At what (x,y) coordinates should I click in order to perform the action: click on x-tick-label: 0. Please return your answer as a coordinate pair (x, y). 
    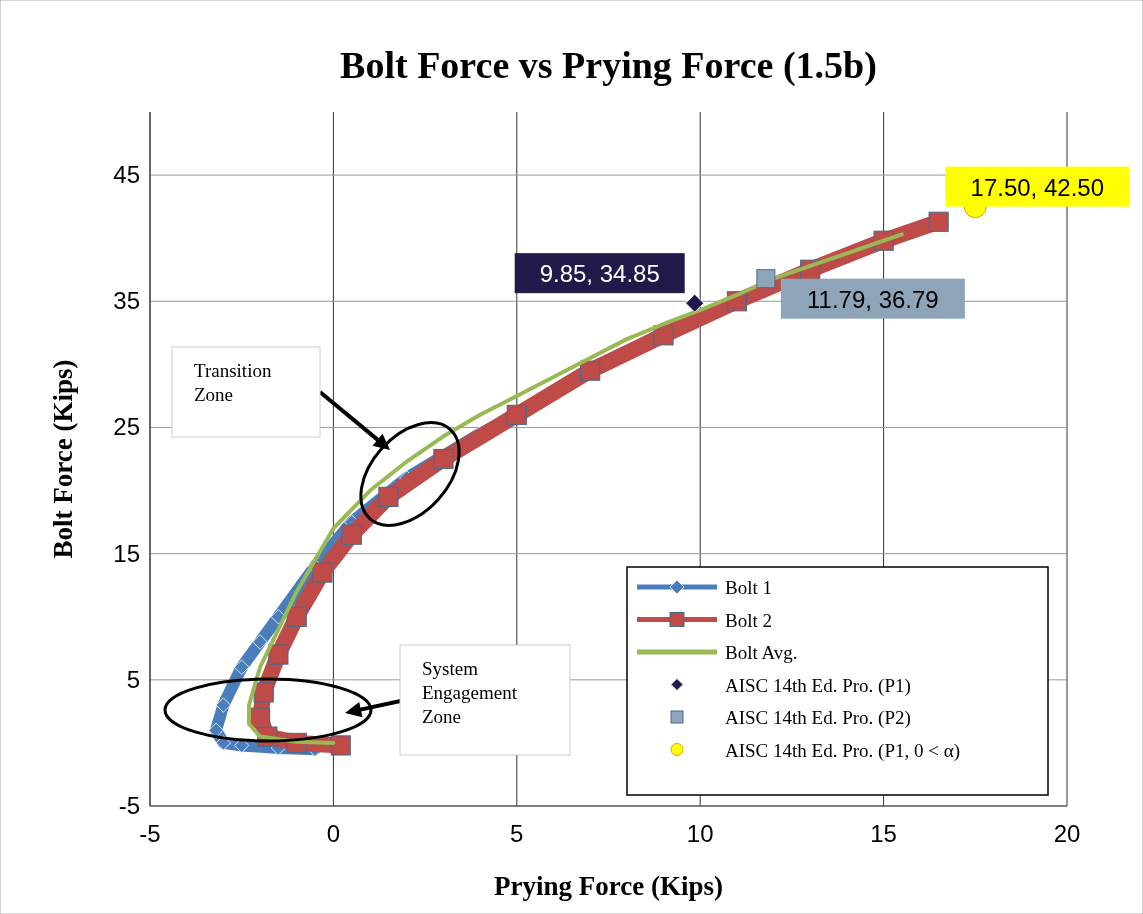
    Looking at the image, I should click on (333, 833).